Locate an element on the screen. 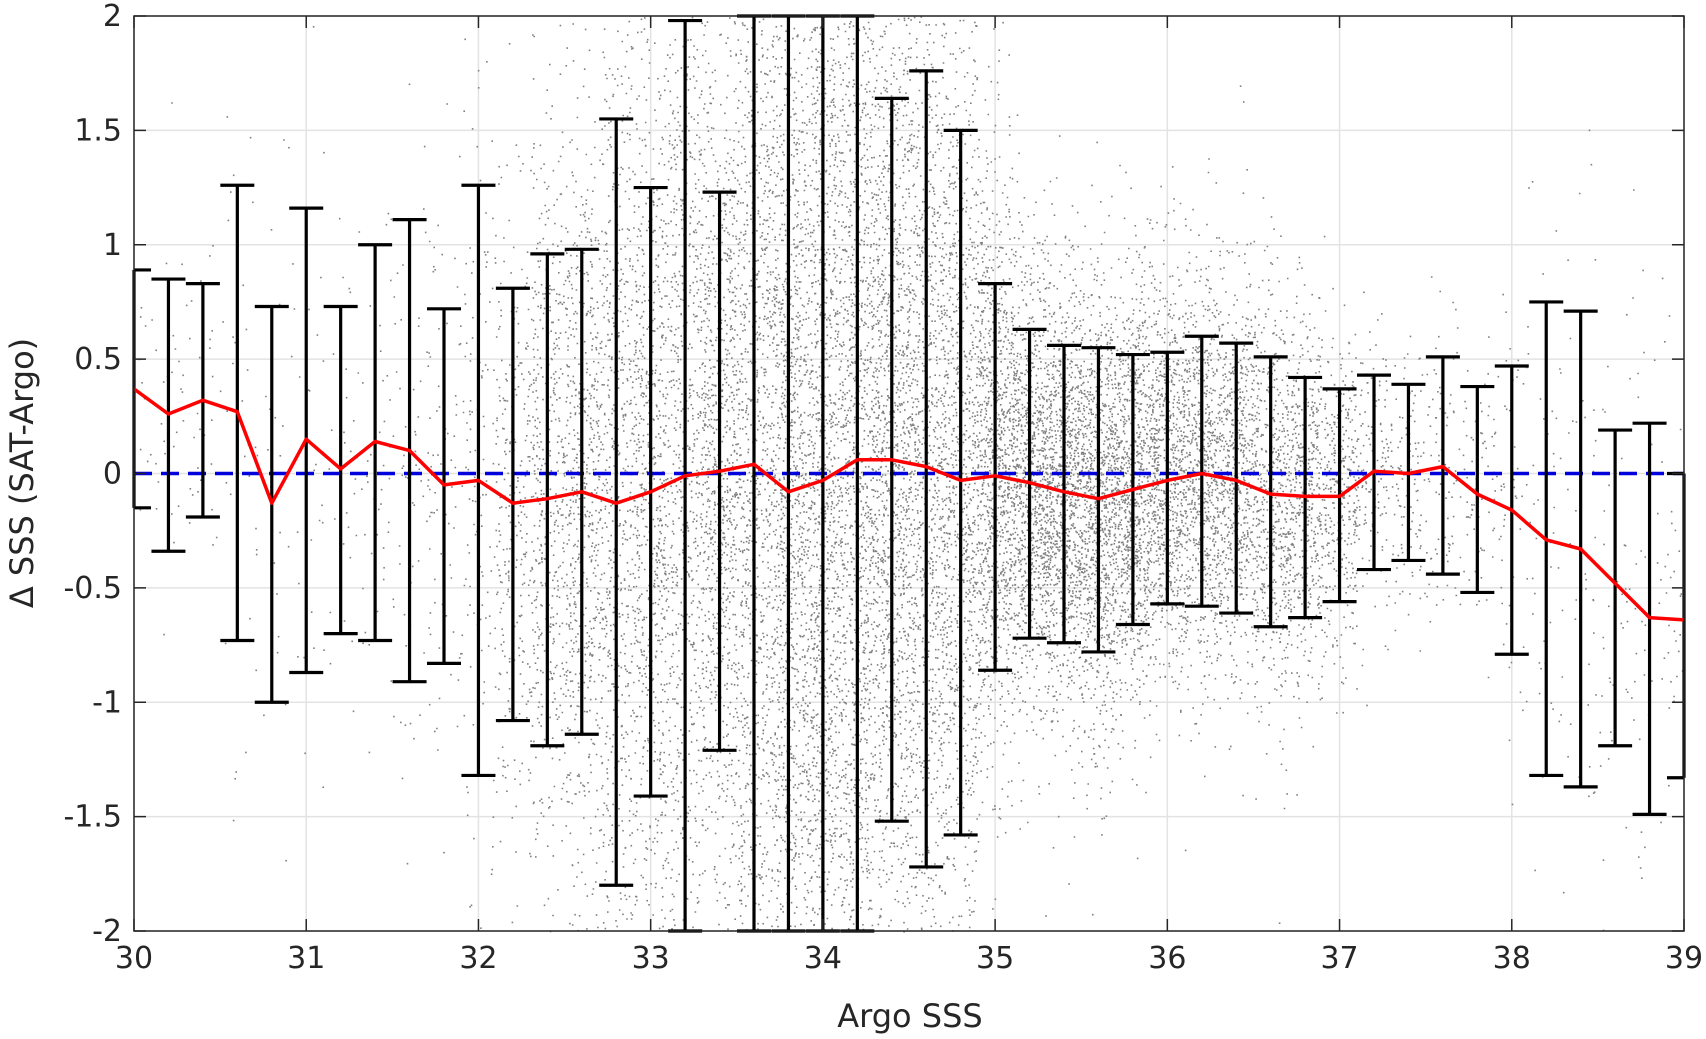 Image resolution: width=1706 pixels, height=1039 pixels. x-tick-label: 37 is located at coordinates (1339, 958).